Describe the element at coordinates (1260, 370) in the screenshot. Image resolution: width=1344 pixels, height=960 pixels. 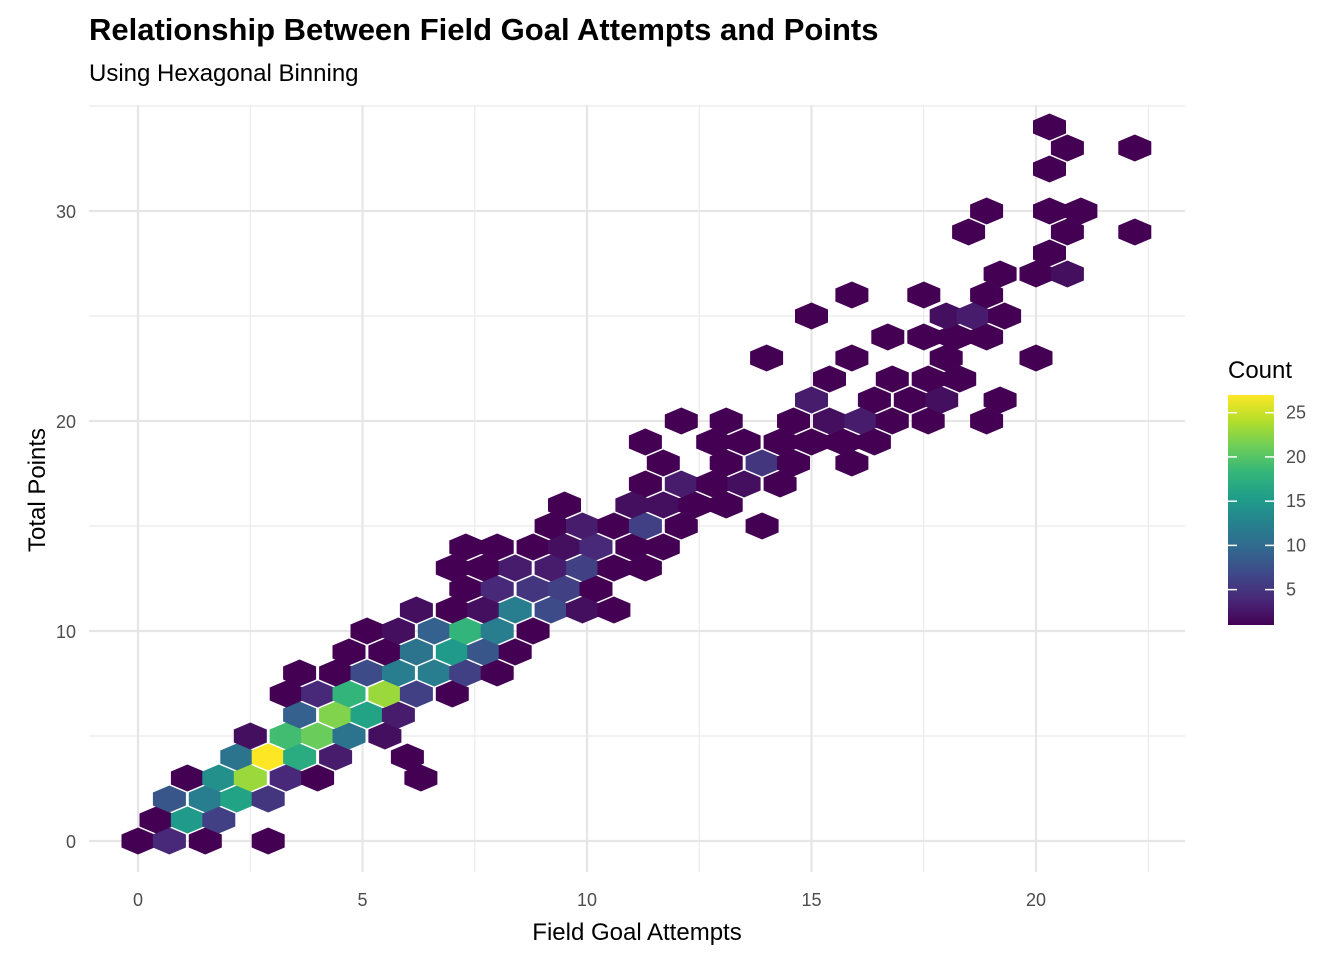
I see `legend-title: Count` at that location.